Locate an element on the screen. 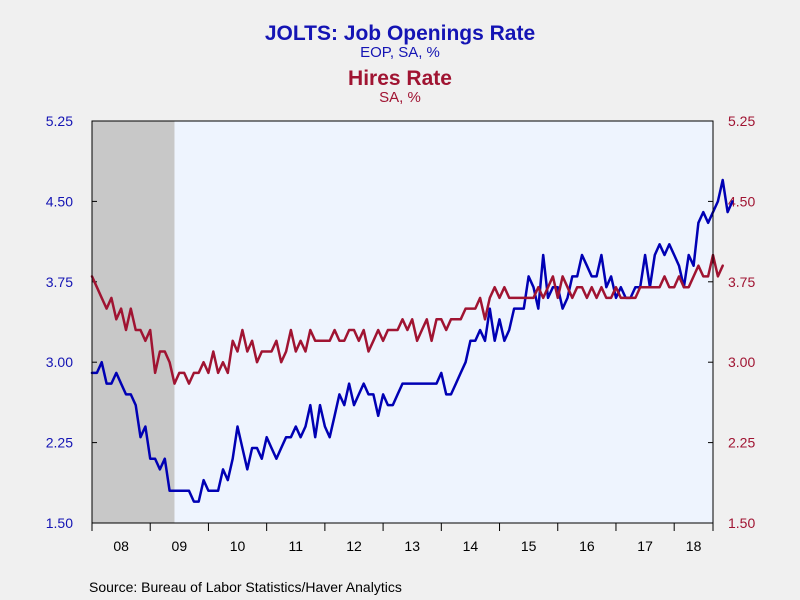 This screenshot has height=600, width=800. right-tick-label: 1.50 is located at coordinates (741, 523).